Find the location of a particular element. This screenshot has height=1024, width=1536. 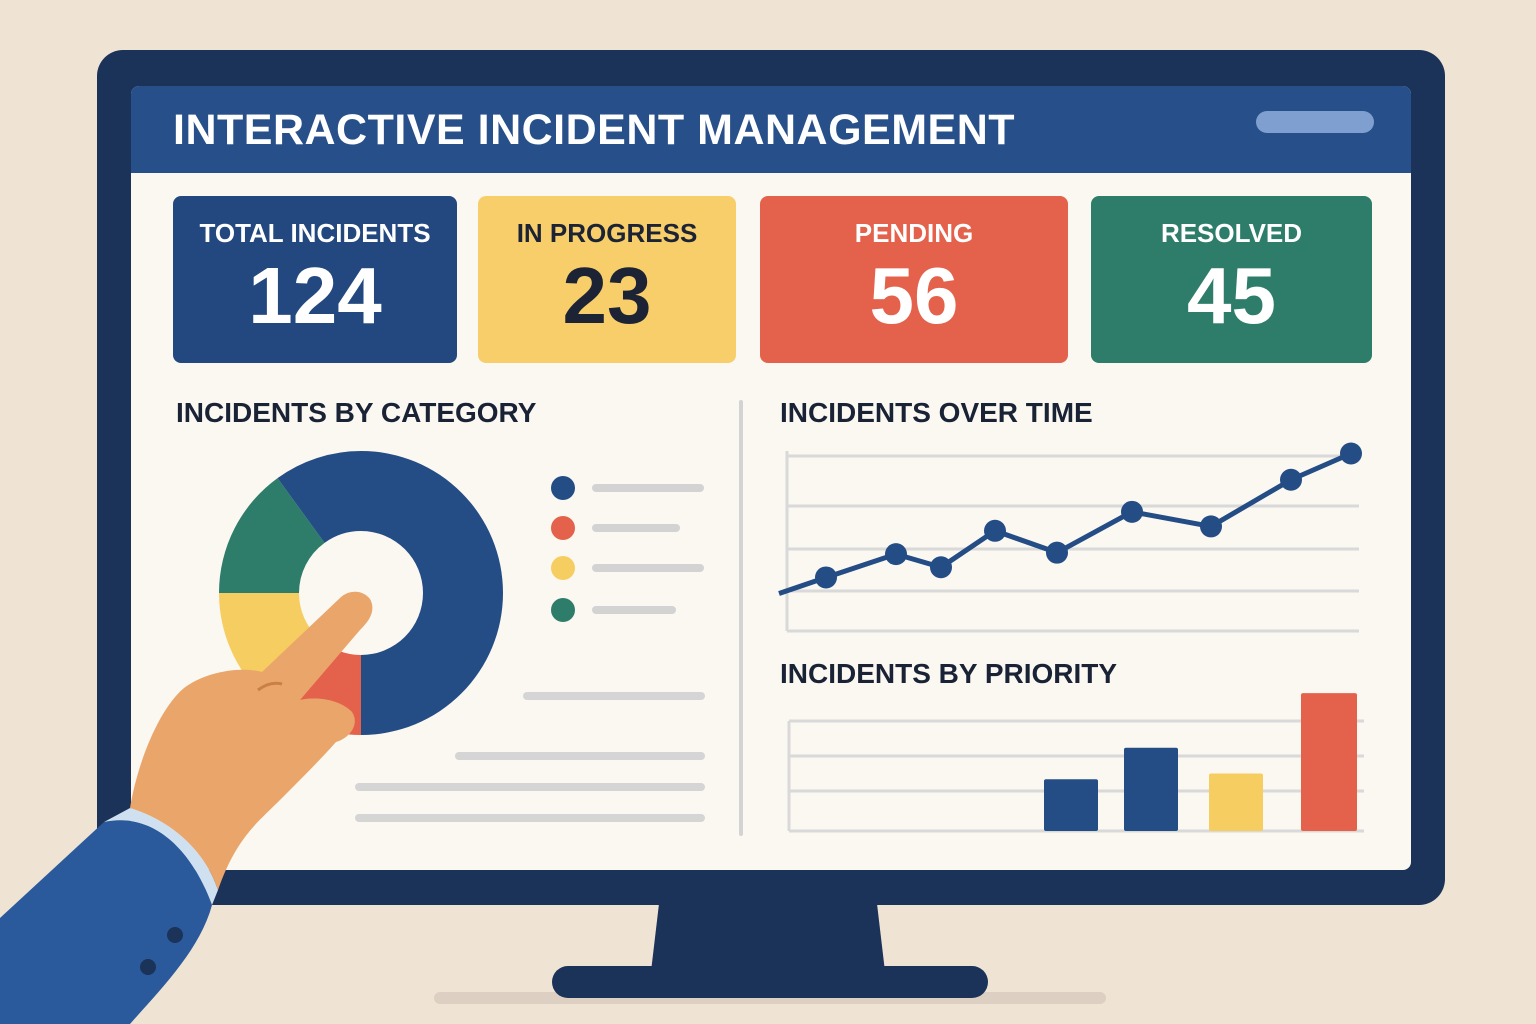

incidents-over-time-line-chart is located at coordinates (1073, 532).